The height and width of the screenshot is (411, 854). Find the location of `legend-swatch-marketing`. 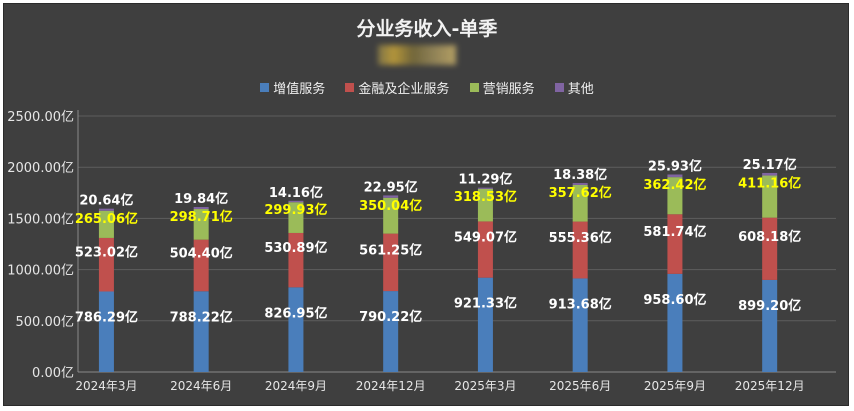

legend-swatch-marketing is located at coordinates (474, 87).